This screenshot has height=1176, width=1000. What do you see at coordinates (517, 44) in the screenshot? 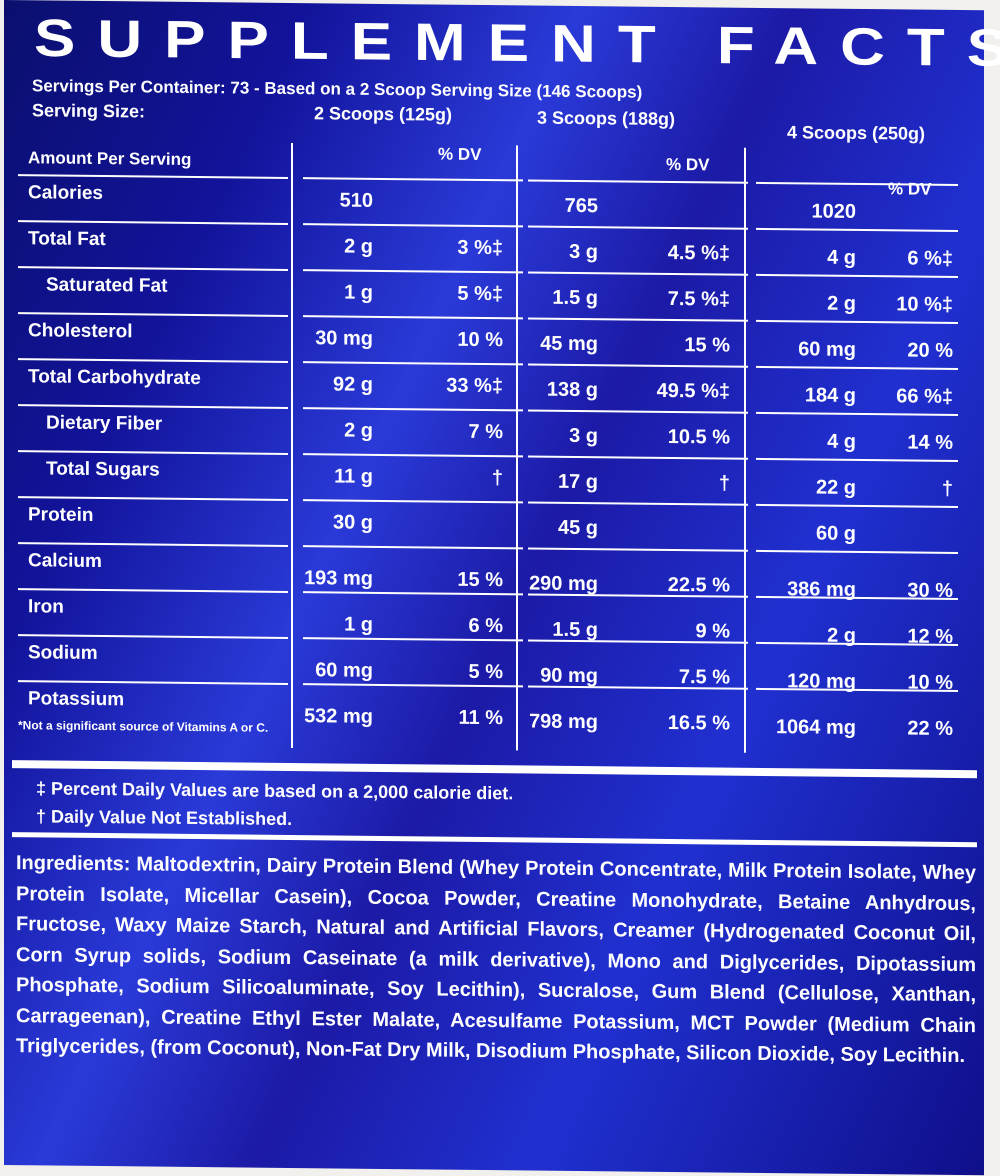
I see `label-title: SUPPLEMENT FACTS` at bounding box center [517, 44].